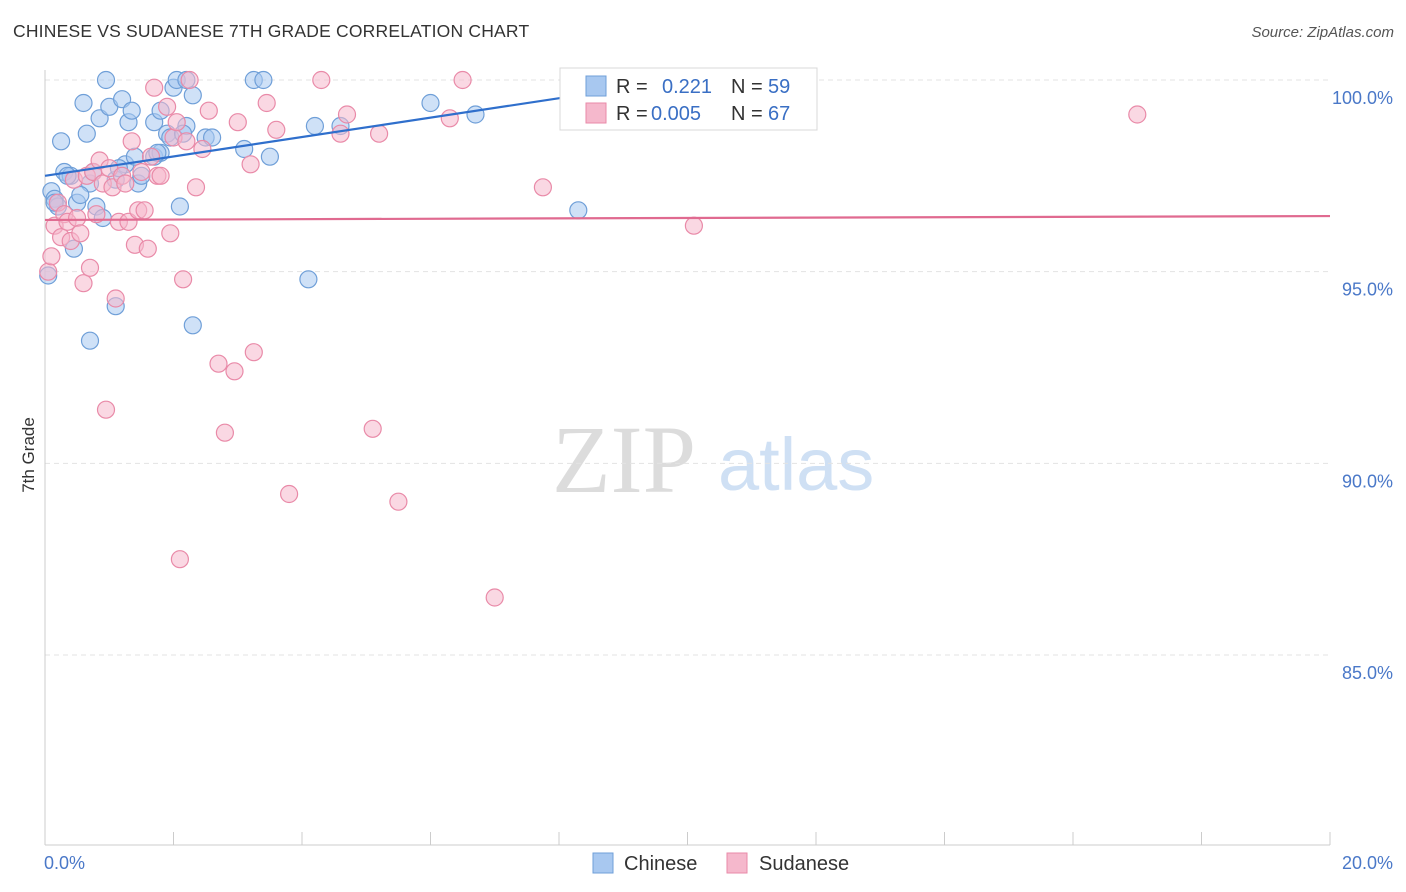  I want to click on source-credit: Source: ZipAtlas.com, so click(1322, 32).